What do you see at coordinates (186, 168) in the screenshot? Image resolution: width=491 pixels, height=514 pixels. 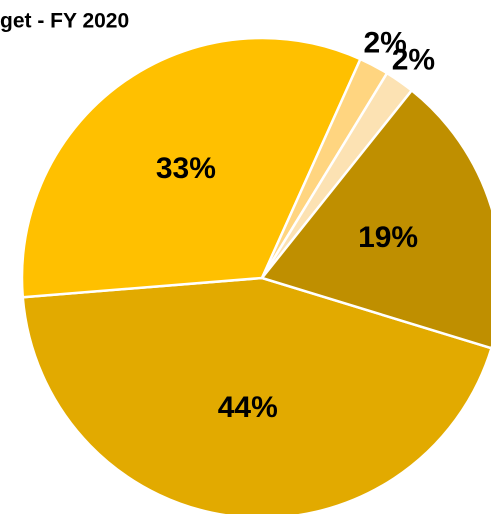 I see `data-label: 33%` at bounding box center [186, 168].